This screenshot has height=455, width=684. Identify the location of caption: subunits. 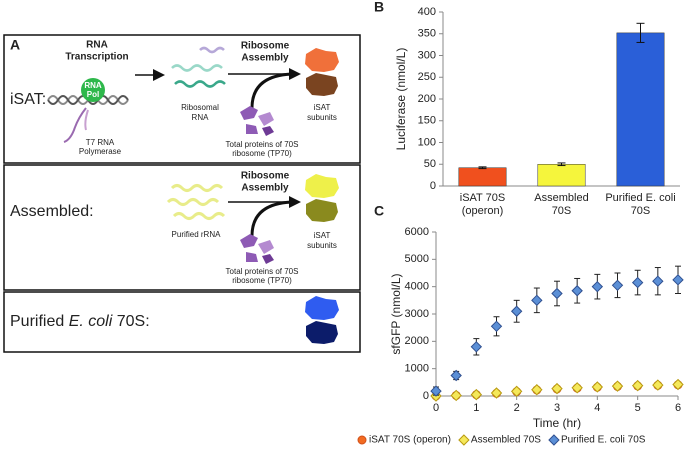
(322, 245).